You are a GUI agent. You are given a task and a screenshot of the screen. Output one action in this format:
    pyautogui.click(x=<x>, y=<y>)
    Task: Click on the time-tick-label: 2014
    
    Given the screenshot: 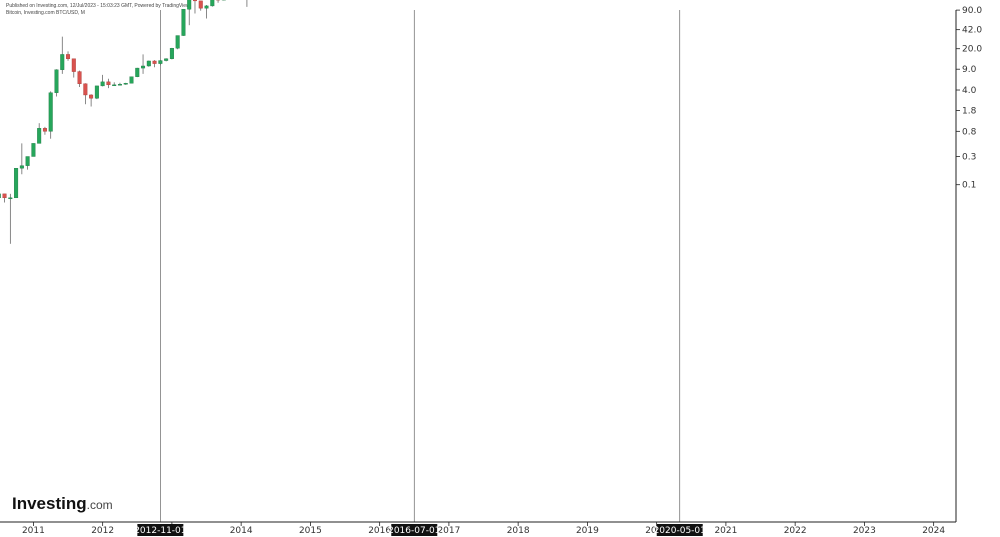 What is the action you would take?
    pyautogui.click(x=241, y=531)
    